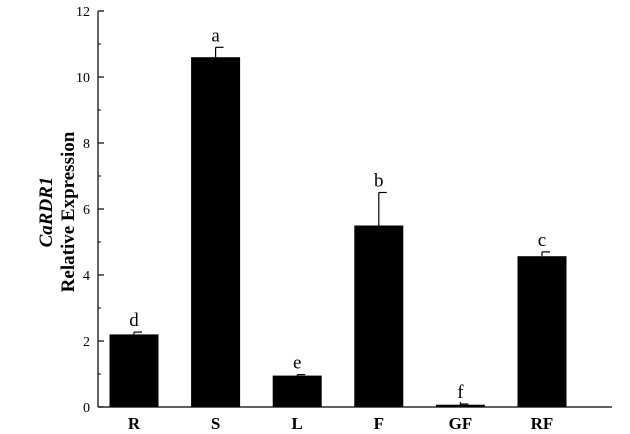 The width and height of the screenshot is (630, 434). Describe the element at coordinates (379, 423) in the screenshot. I see `x-tick-label-f: F` at that location.